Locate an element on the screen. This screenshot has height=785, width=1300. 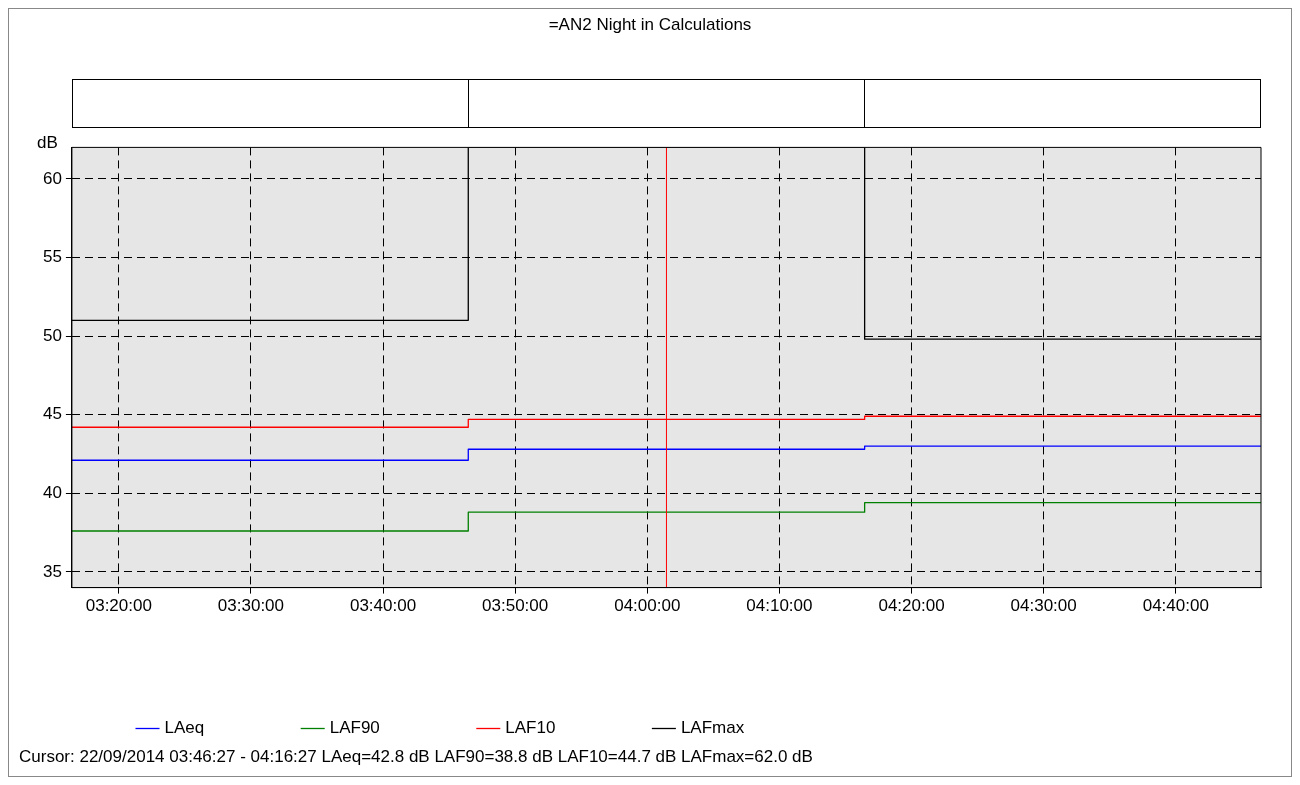
y-tick-label: 50 is located at coordinates (52, 335).